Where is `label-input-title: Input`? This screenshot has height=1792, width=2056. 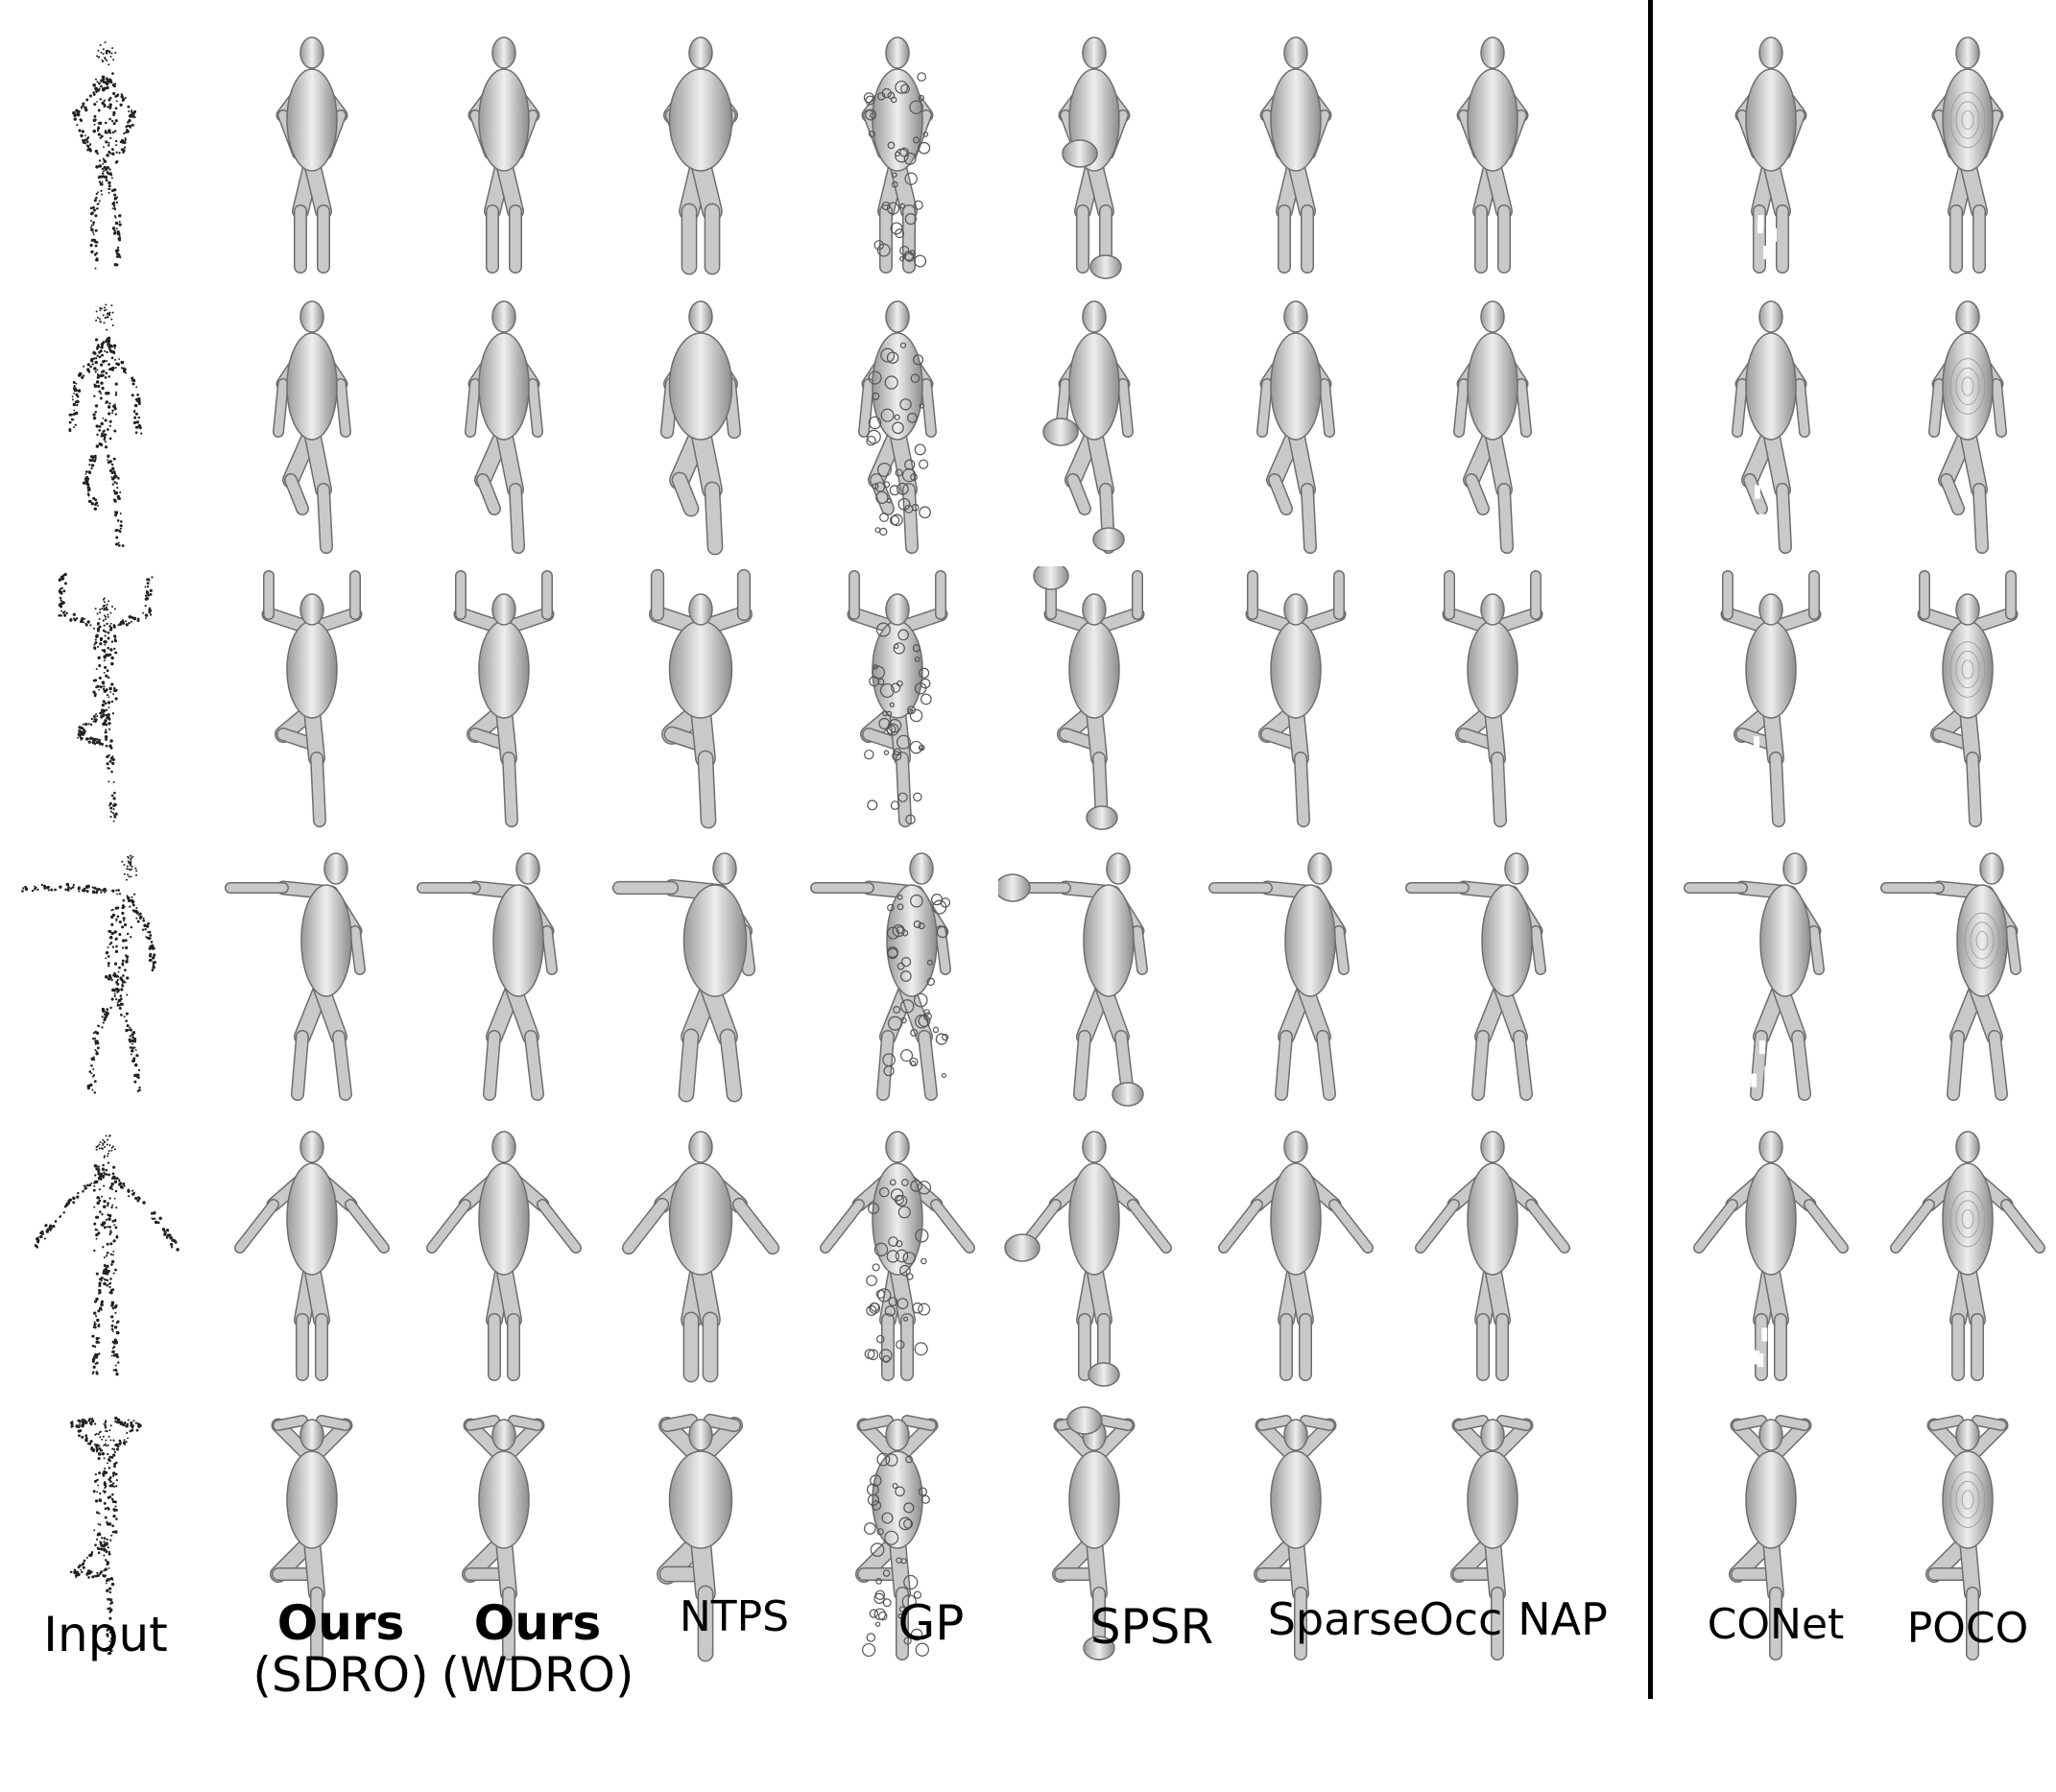 label-input-title: Input is located at coordinates (106, 1634).